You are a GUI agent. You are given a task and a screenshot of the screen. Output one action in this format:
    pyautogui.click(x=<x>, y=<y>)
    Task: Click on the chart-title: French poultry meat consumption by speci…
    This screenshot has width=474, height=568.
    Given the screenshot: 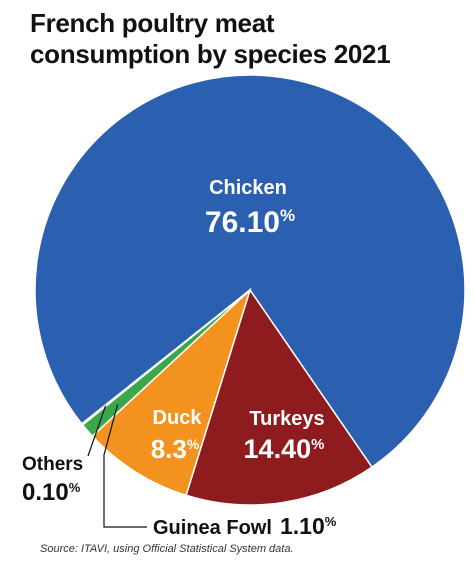 What is the action you would take?
    pyautogui.click(x=210, y=39)
    